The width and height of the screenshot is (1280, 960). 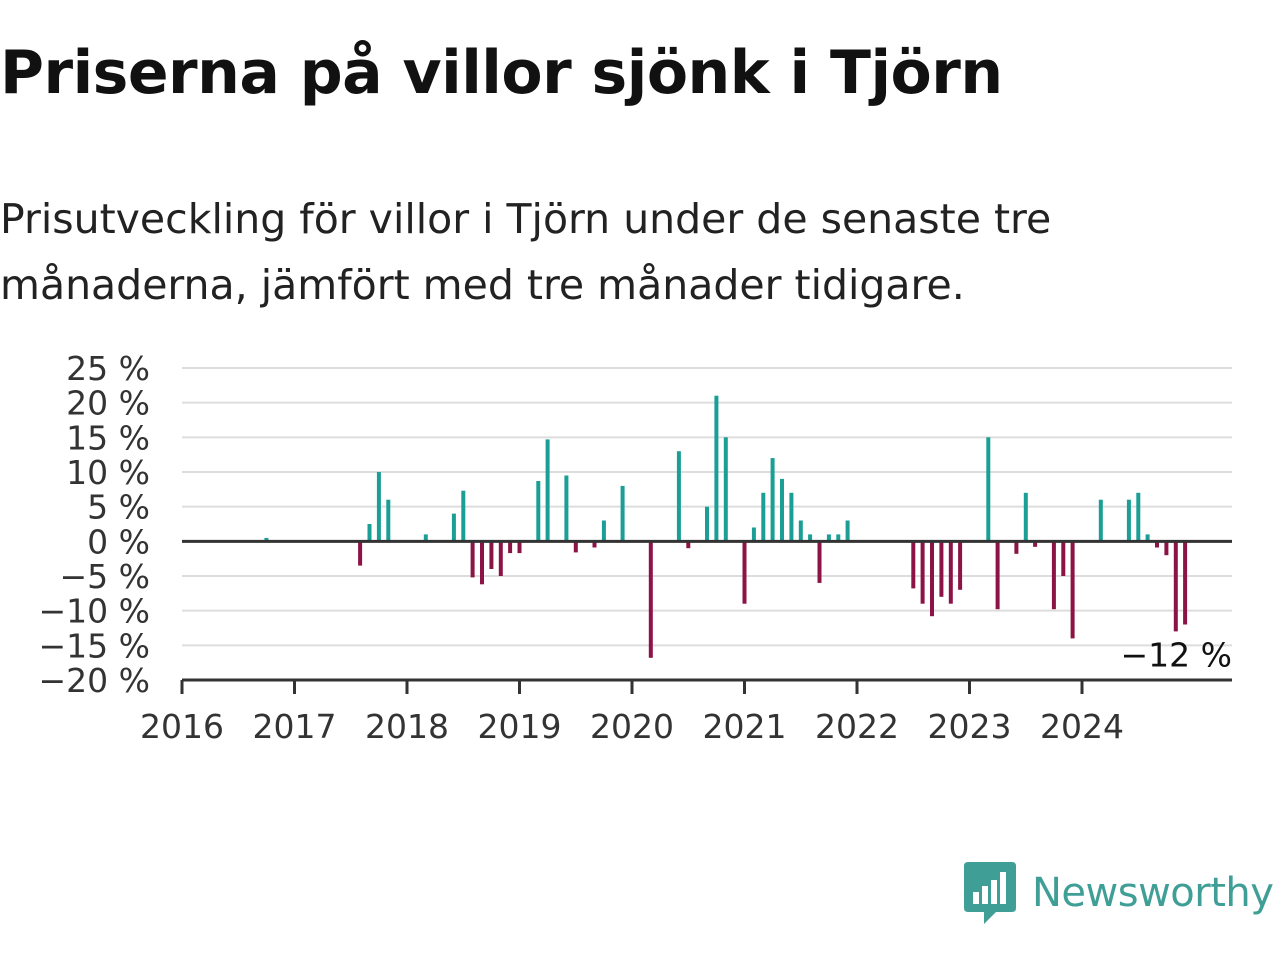 I want to click on x-tick-label: 2018, so click(x=407, y=726).